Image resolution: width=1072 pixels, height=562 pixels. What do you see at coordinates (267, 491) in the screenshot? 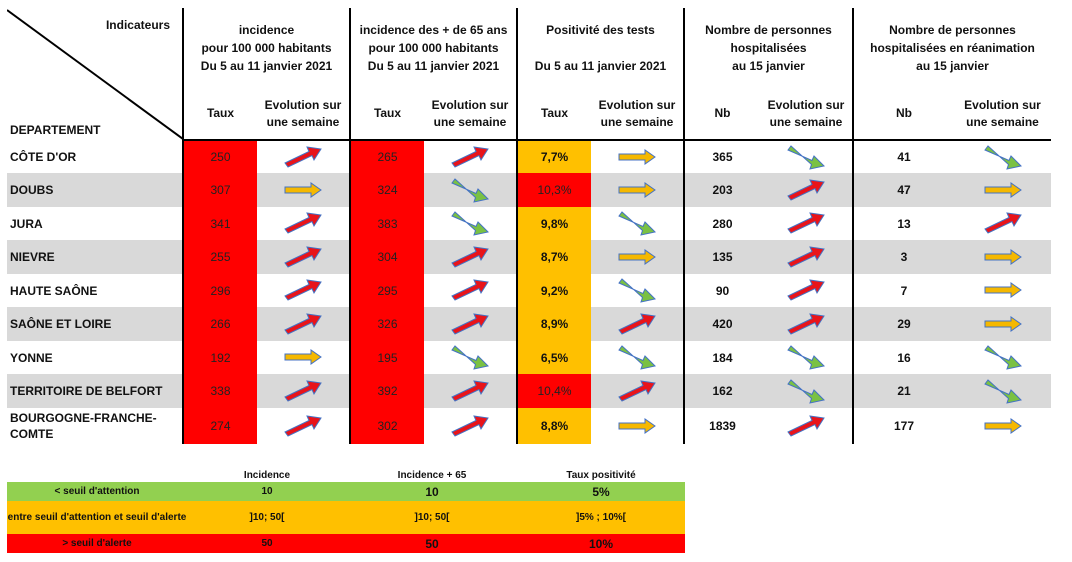
I see `legend-value: 10` at bounding box center [267, 491].